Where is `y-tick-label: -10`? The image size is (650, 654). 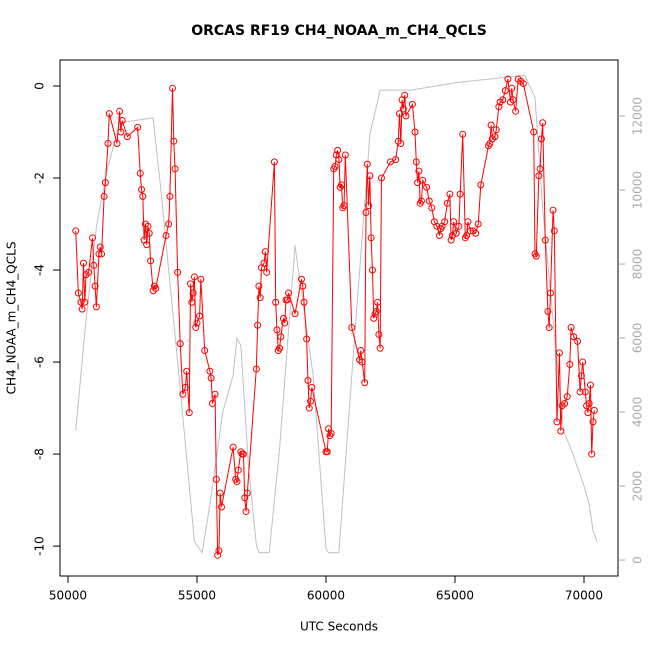
y-tick-label: -10 is located at coordinates (40, 546).